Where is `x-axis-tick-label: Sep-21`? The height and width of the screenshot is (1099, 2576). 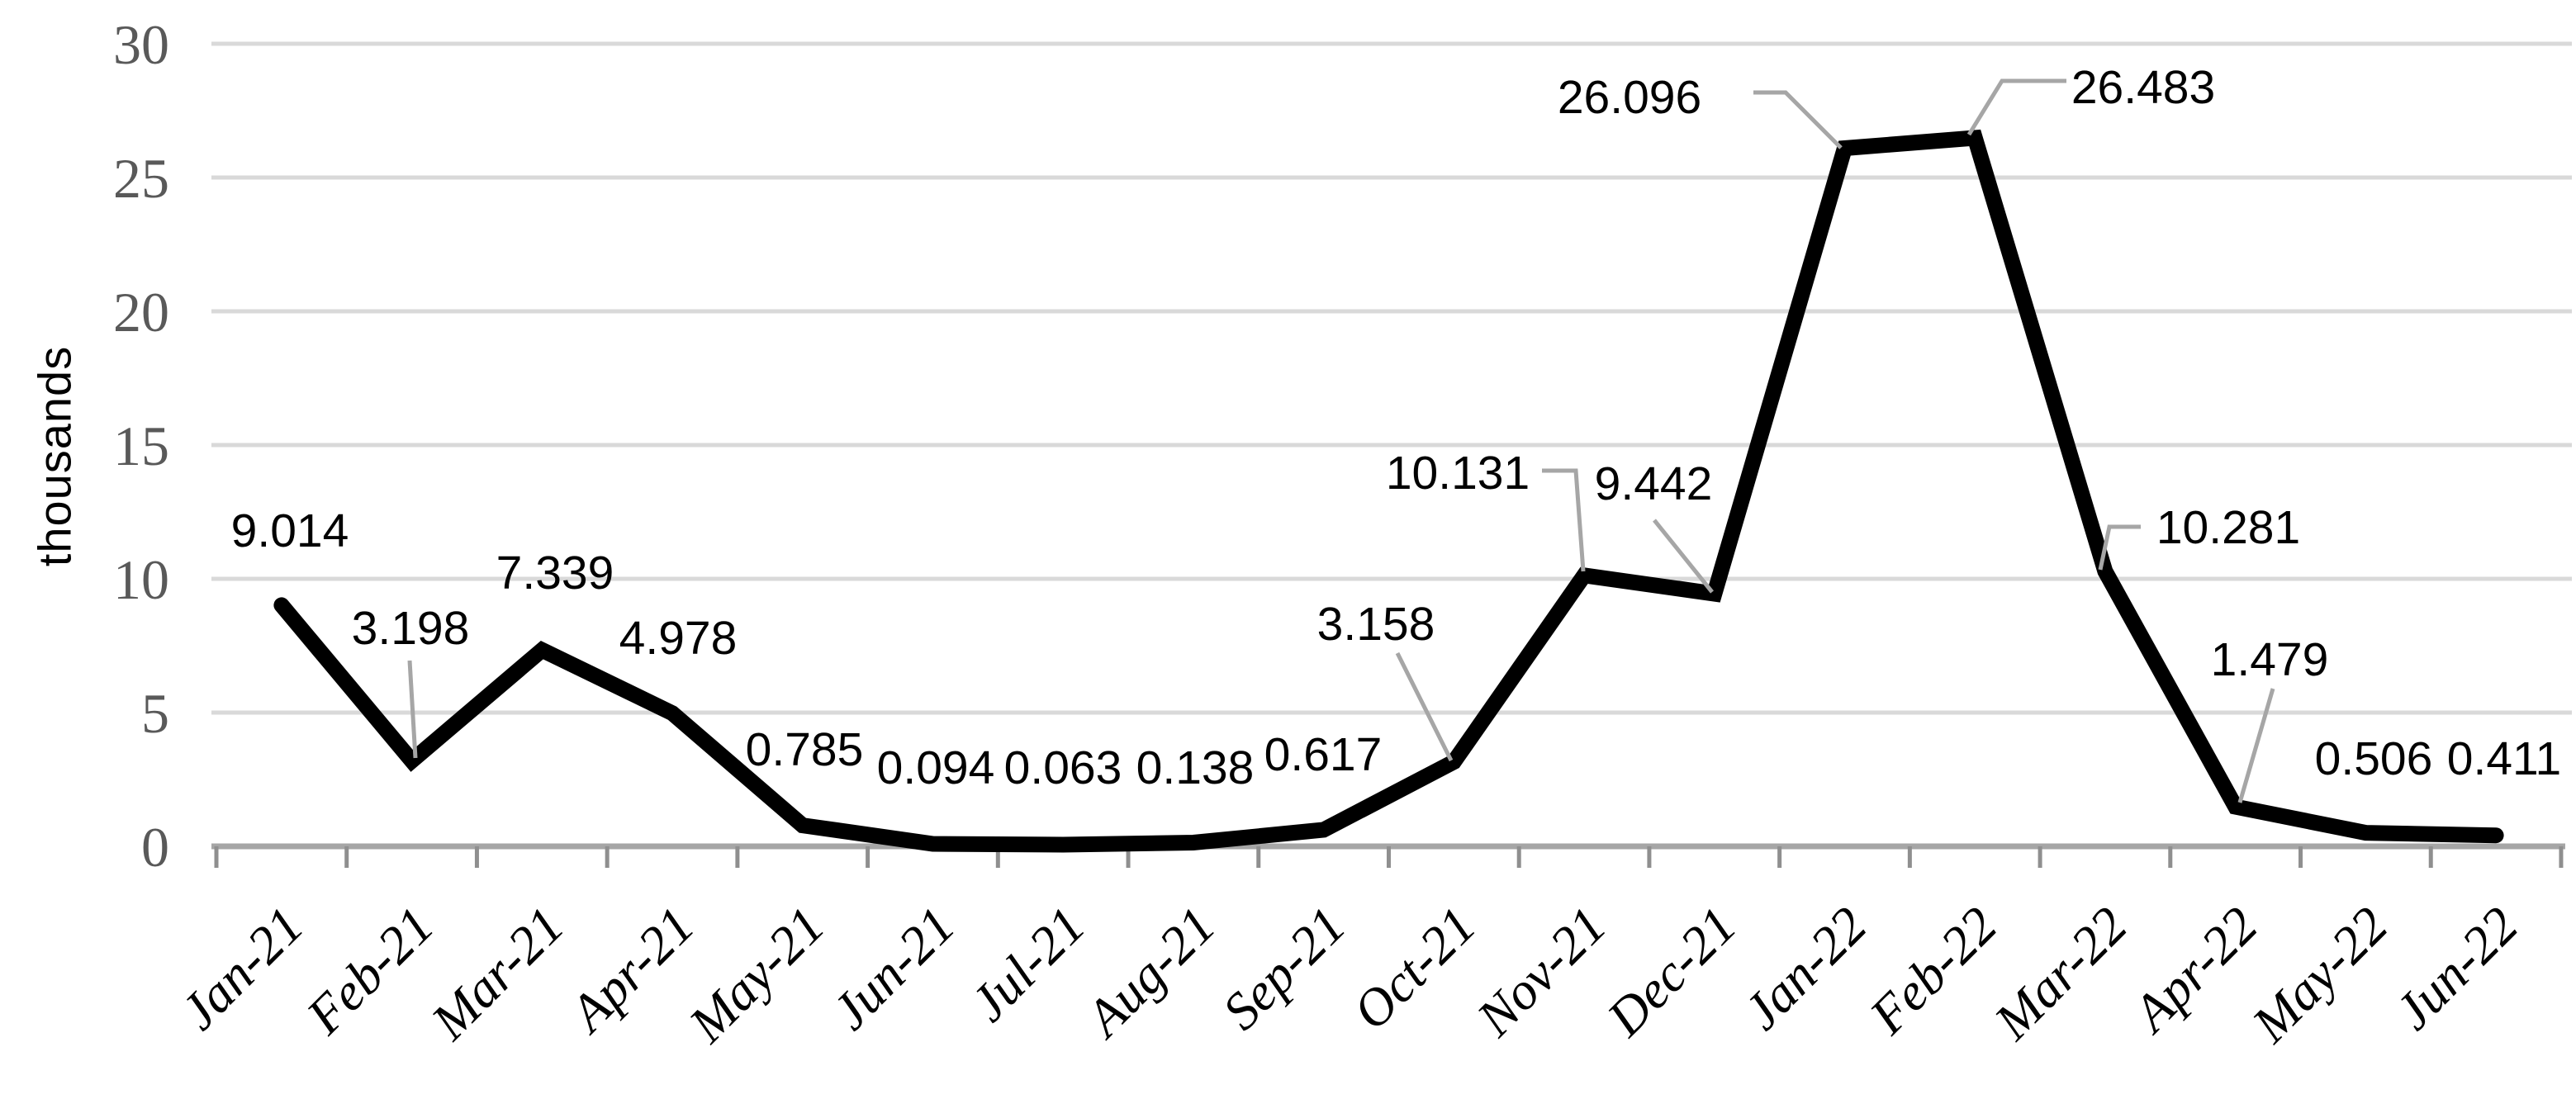 x-axis-tick-label: Sep-21 is located at coordinates (1284, 968).